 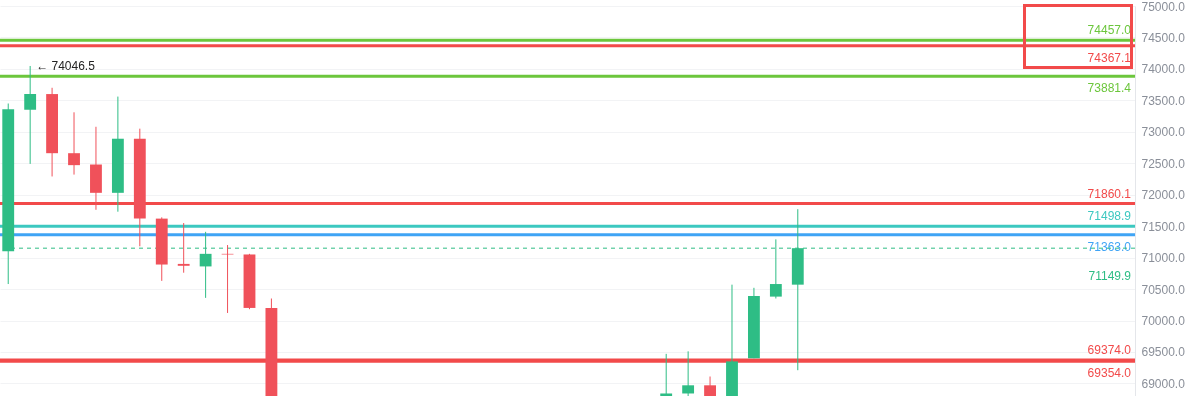 I want to click on y-tick-label: 73000.0, so click(x=1163, y=132).